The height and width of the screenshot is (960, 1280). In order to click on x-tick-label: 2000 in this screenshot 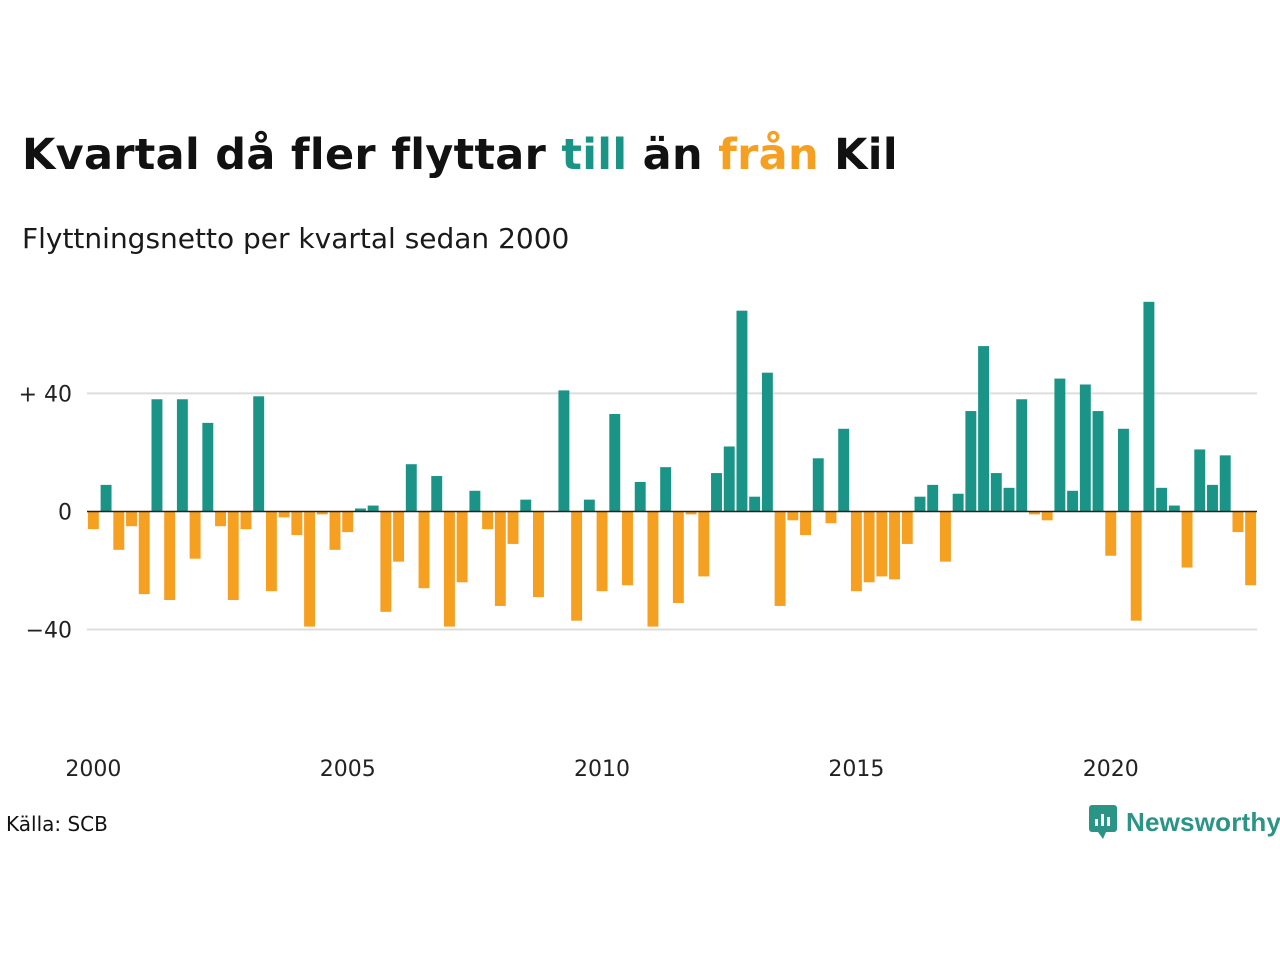, I will do `click(93, 769)`.